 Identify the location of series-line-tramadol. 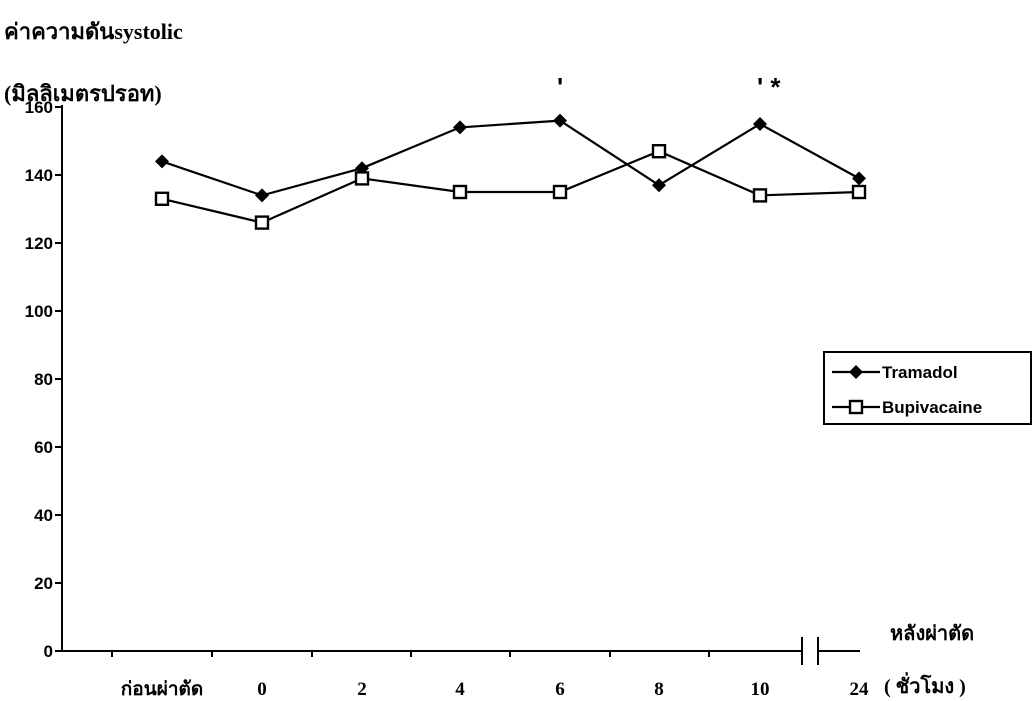
(510, 158).